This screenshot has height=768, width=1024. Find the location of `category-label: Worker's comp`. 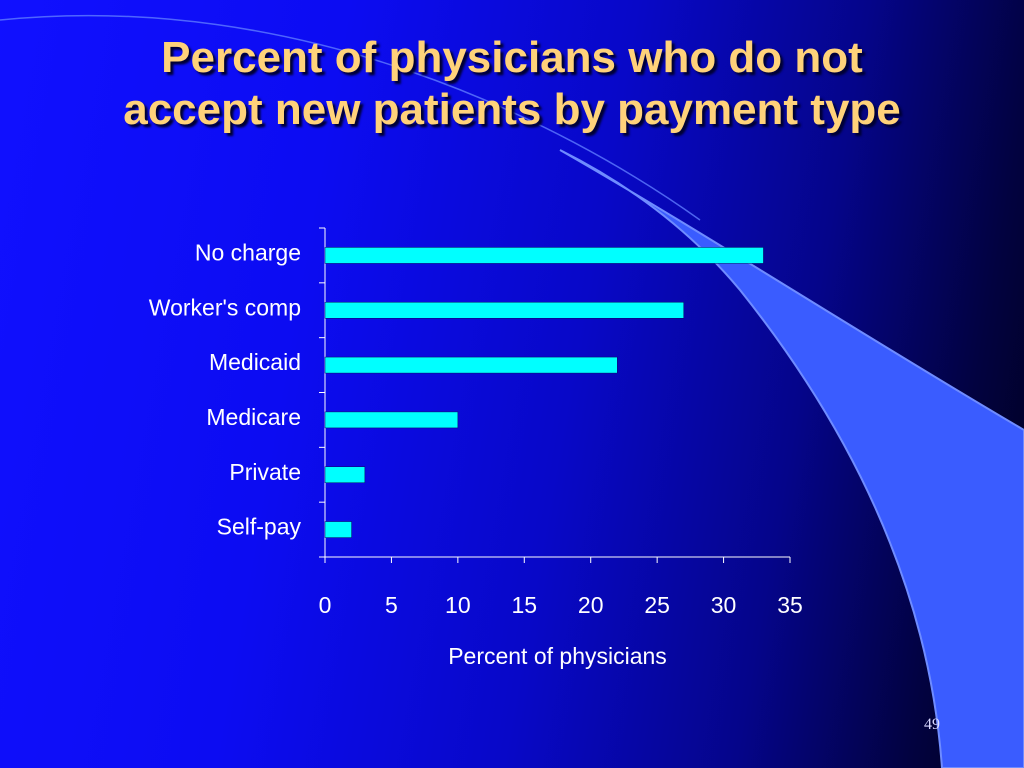

category-label: Worker's comp is located at coordinates (225, 307).